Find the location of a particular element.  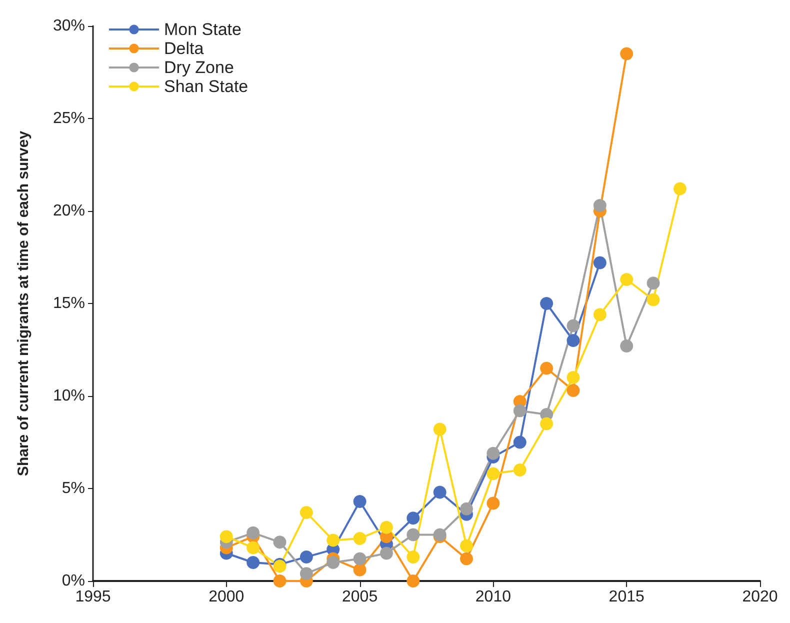

x-tick-label: 2010 is located at coordinates (493, 597).